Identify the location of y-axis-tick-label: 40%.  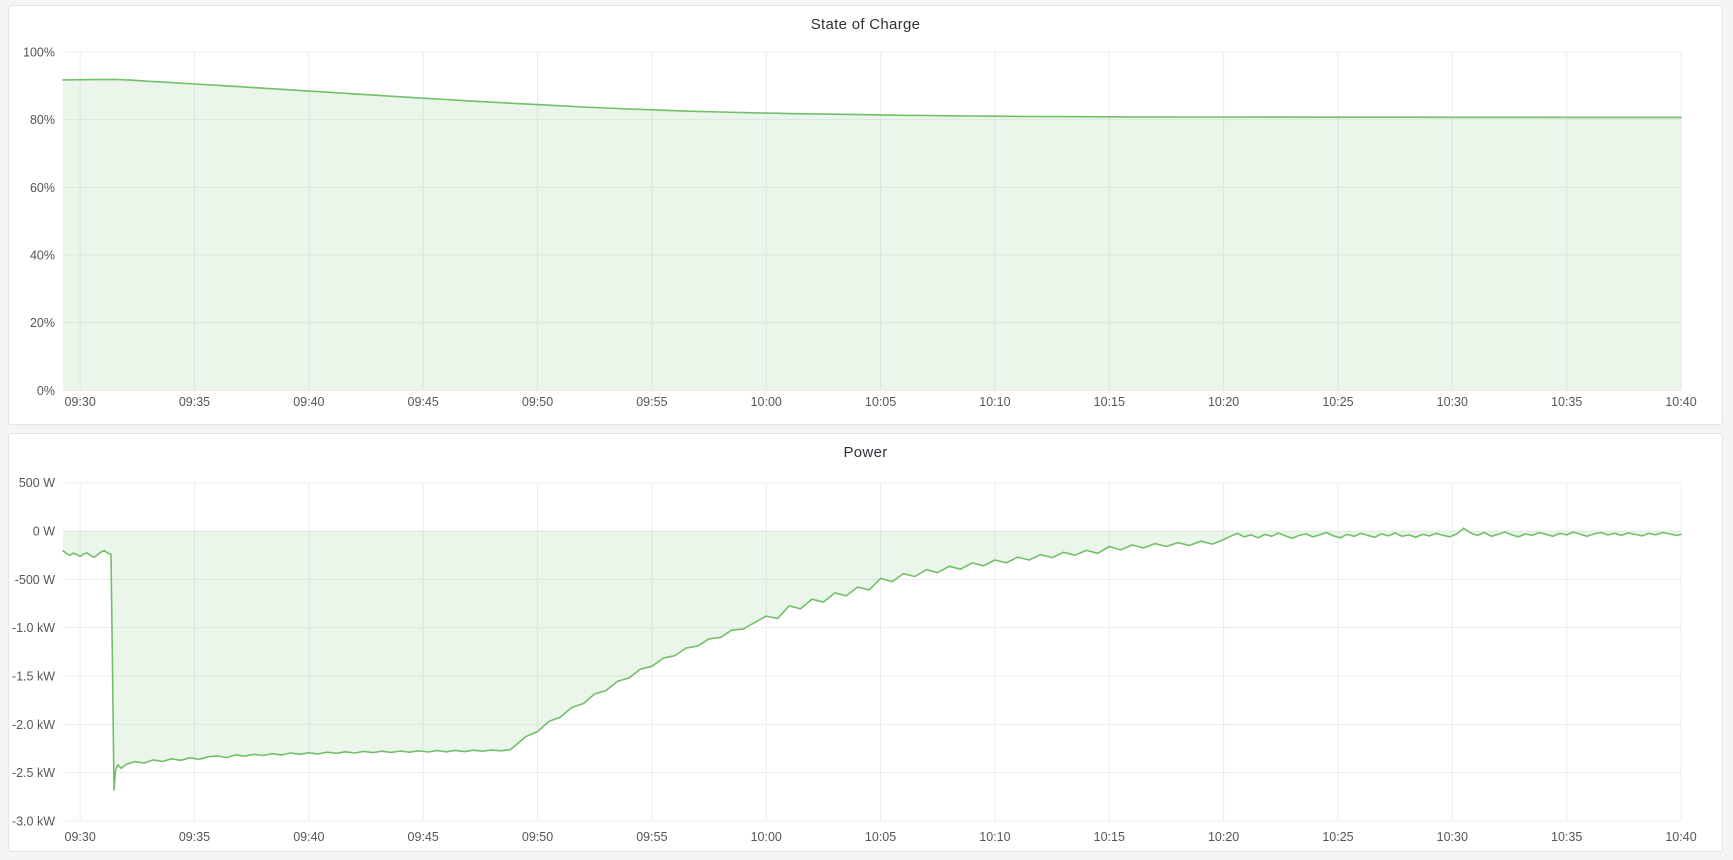
(42, 255).